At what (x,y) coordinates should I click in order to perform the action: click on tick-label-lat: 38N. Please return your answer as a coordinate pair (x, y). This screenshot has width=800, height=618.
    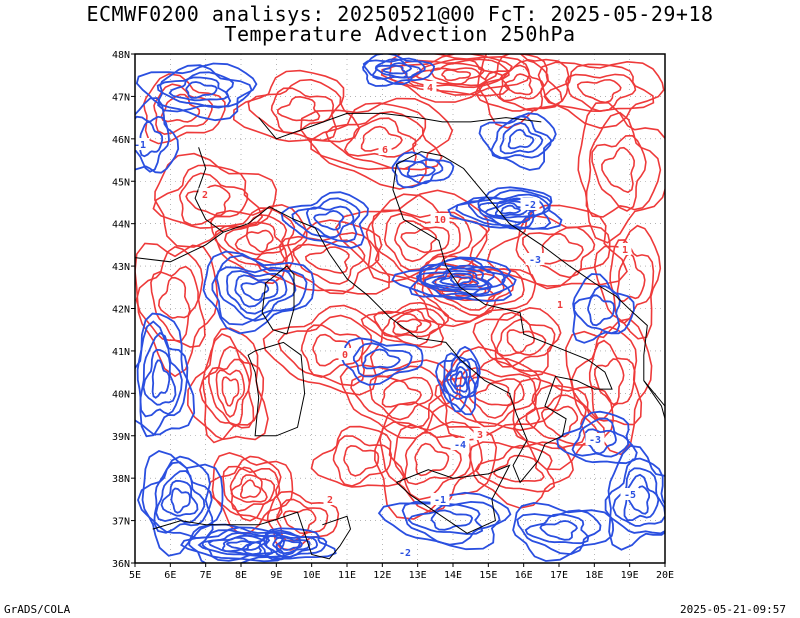
    Looking at the image, I should click on (121, 479).